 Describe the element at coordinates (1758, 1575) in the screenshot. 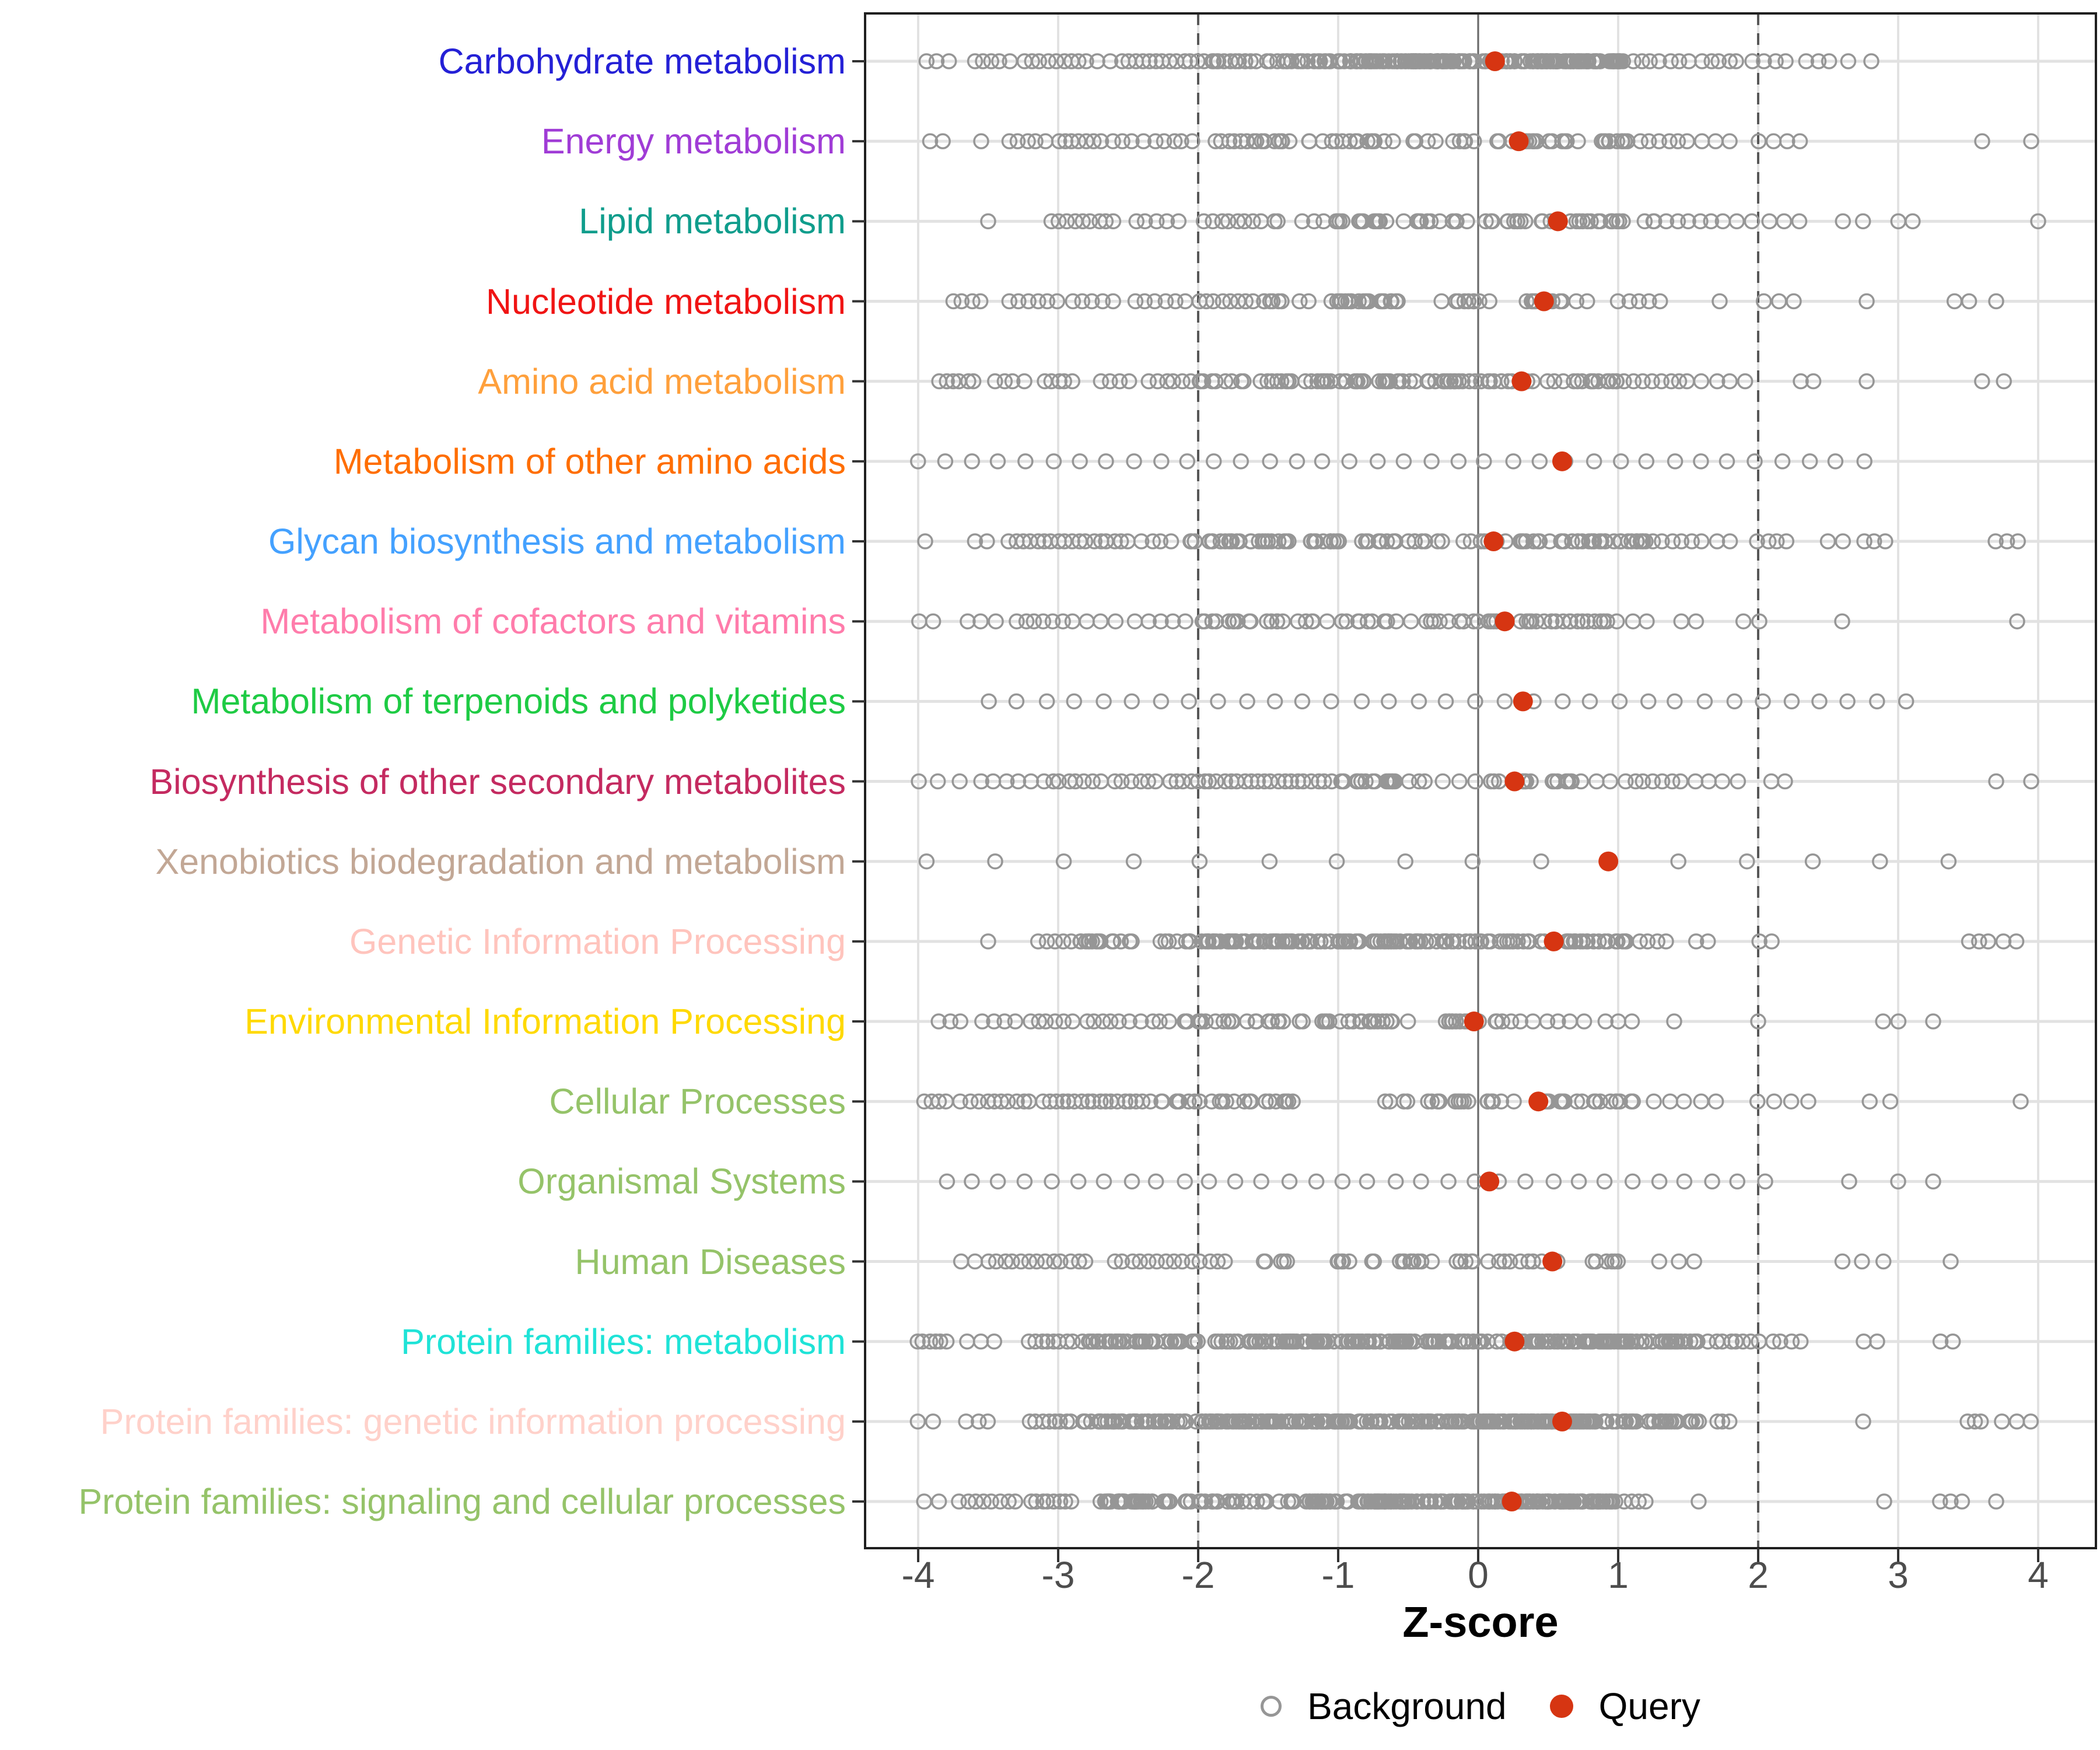

I see `x-tick-label: 2` at that location.